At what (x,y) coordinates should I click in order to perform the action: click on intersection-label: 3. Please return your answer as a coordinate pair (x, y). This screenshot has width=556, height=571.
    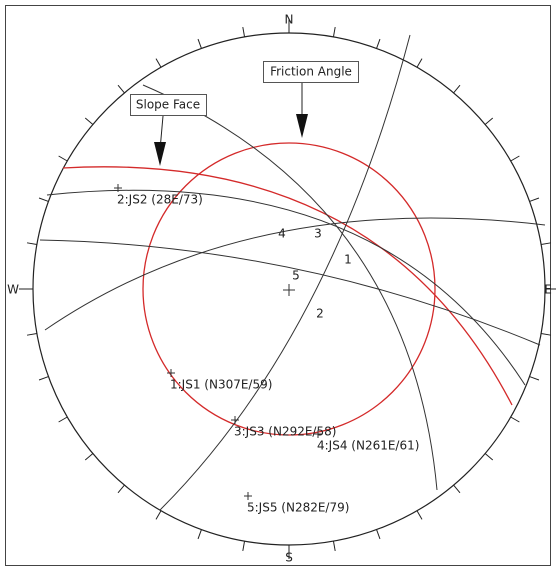
    Looking at the image, I should click on (318, 234).